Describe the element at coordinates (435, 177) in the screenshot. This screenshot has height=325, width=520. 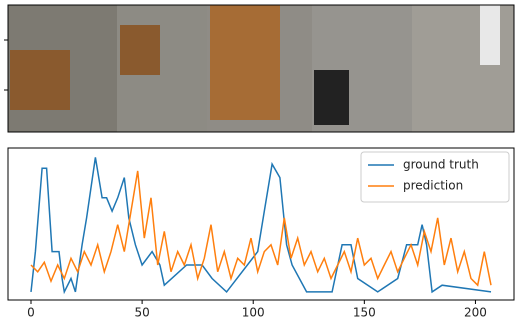
I see `legend-box` at that location.